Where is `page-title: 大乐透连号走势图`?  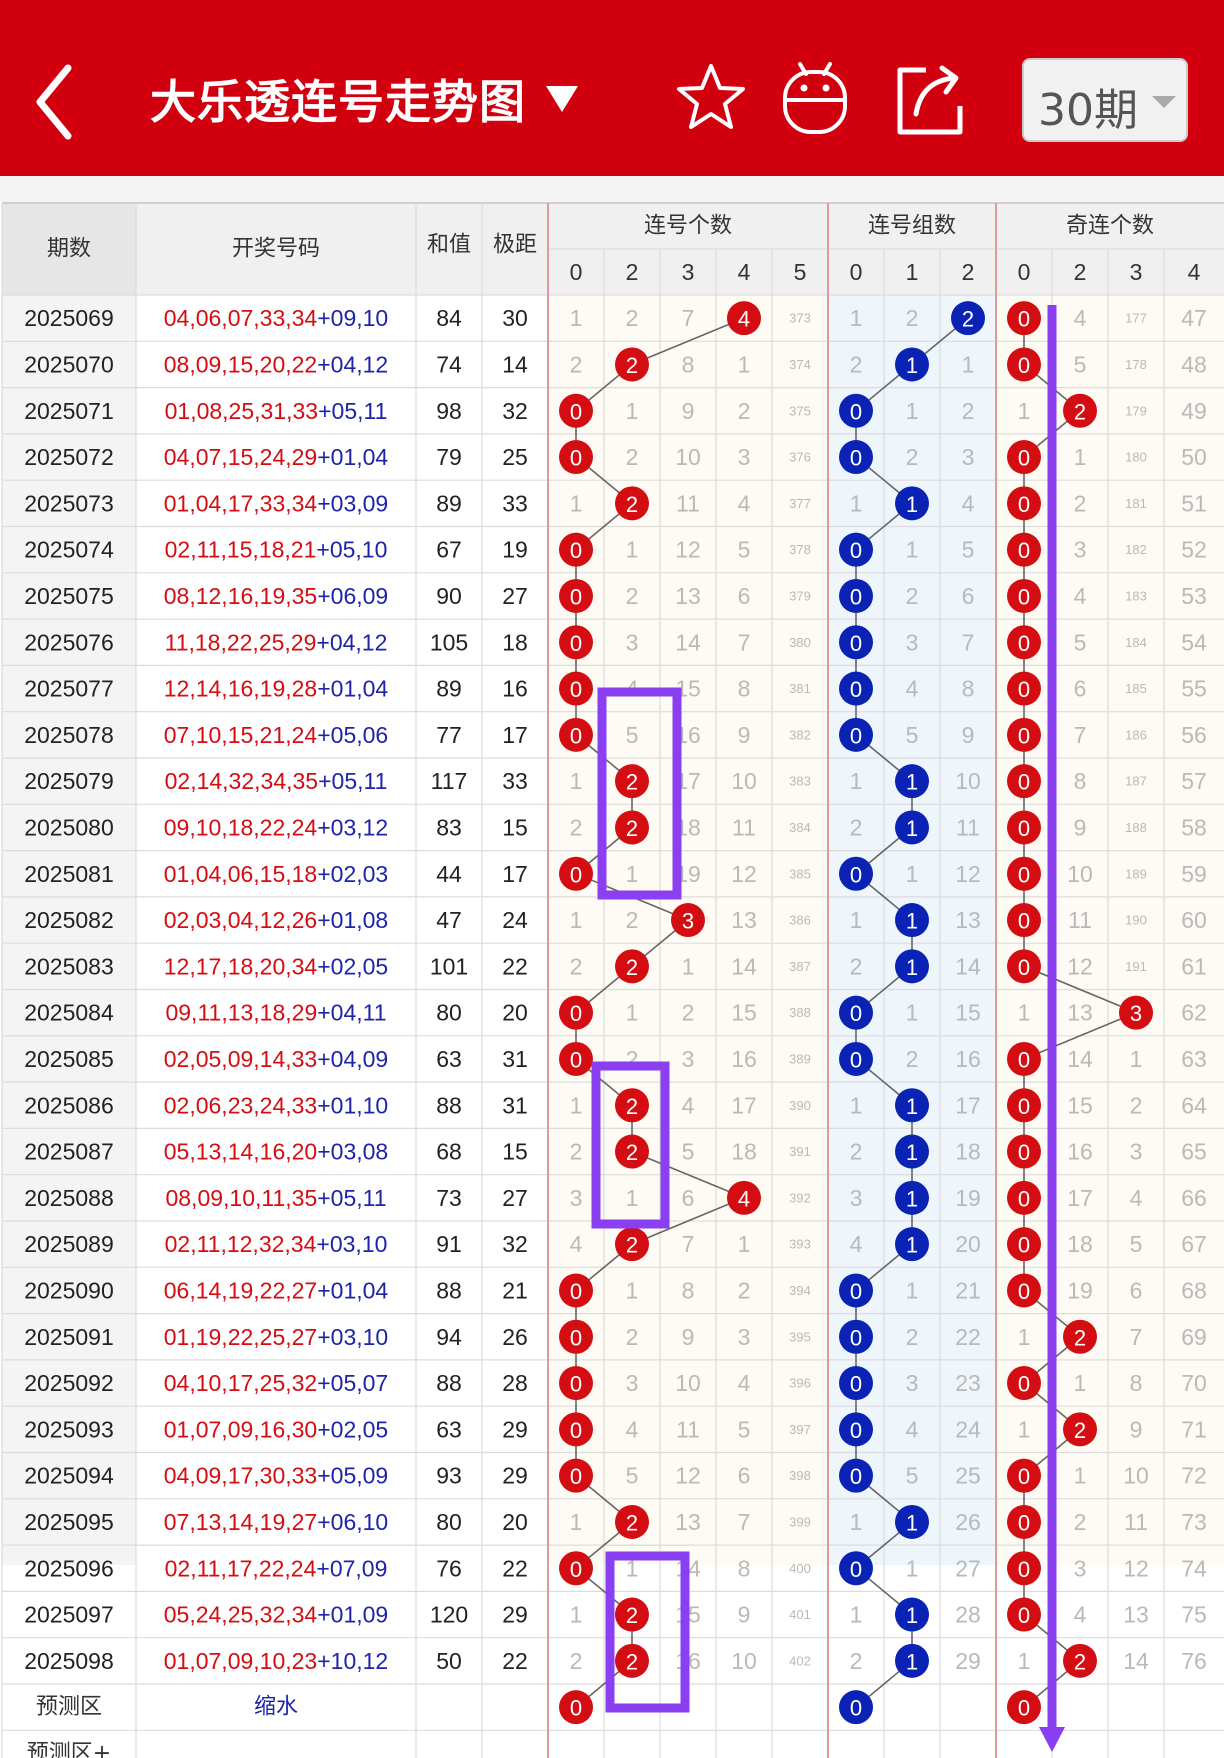
page-title: 大乐透连号走势图 is located at coordinates (338, 102).